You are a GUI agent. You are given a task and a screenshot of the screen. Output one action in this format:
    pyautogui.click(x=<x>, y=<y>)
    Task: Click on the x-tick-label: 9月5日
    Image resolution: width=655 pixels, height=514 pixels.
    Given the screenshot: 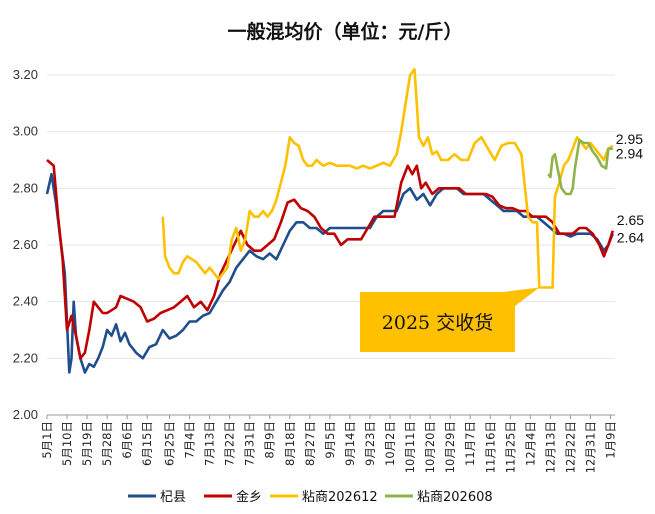 What is the action you would take?
    pyautogui.click(x=330, y=440)
    